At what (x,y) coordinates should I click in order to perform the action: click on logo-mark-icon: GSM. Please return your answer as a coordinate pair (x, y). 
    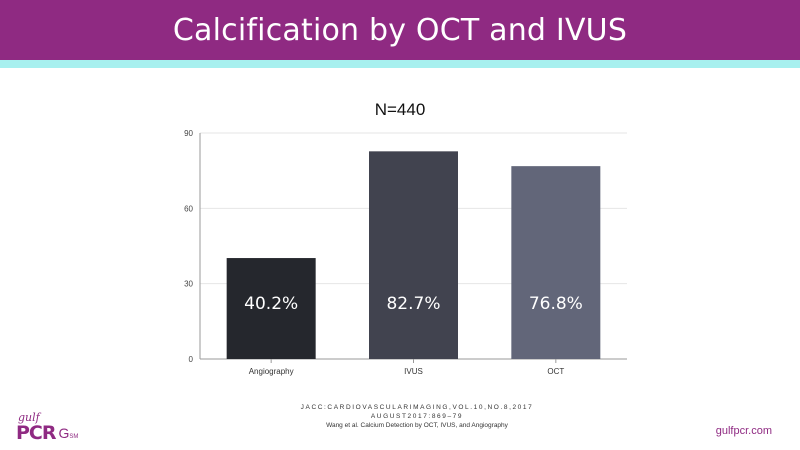
    Looking at the image, I should click on (69, 433).